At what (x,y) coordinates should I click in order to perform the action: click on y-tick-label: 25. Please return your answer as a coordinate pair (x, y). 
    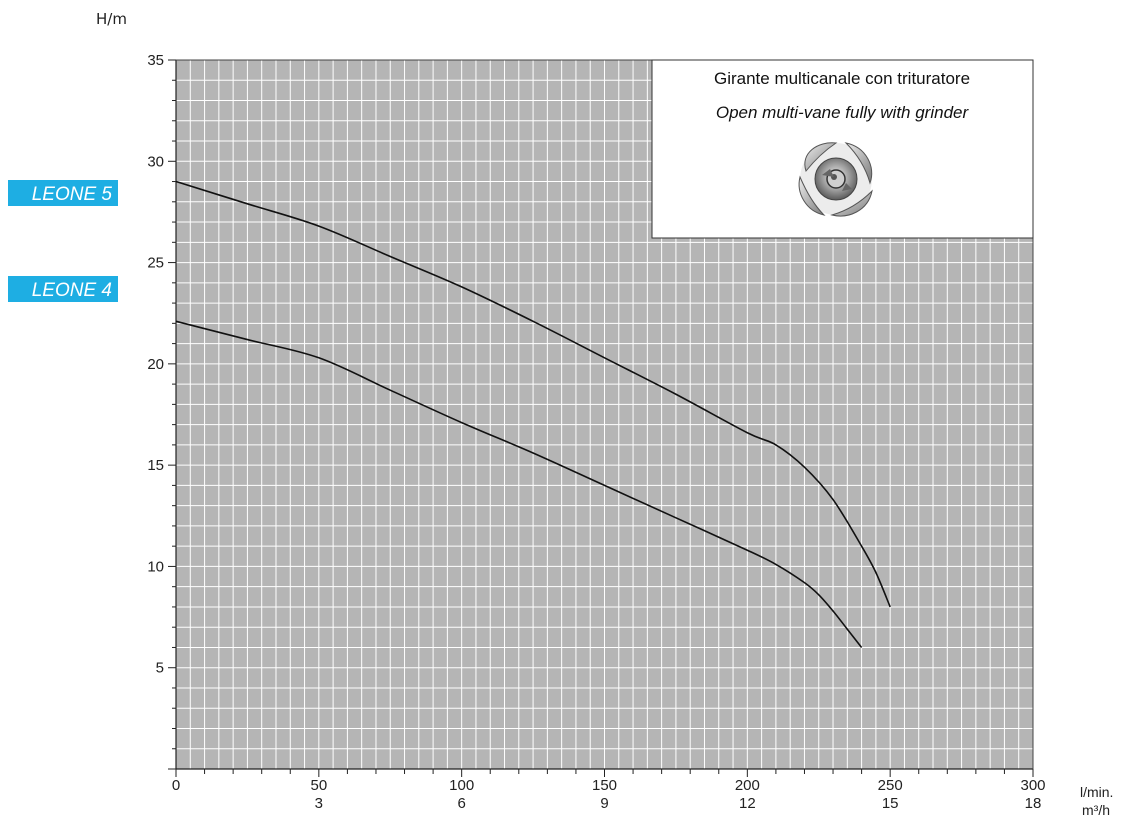
    Looking at the image, I should click on (155, 263).